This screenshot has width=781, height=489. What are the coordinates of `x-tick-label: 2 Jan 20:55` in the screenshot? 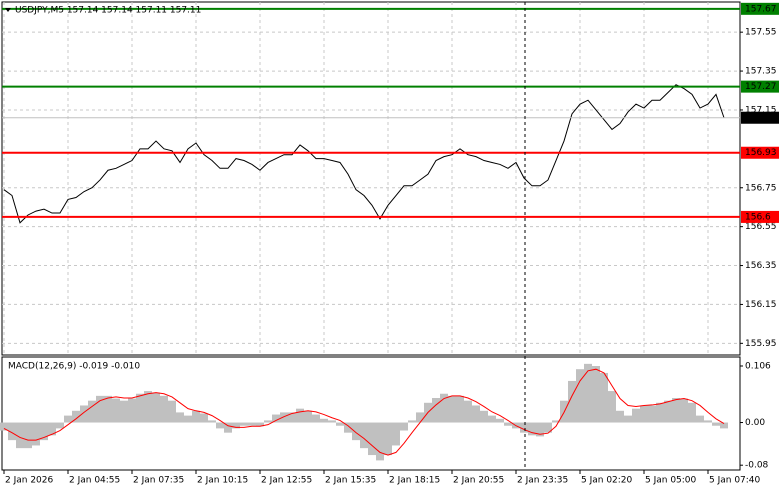 It's located at (478, 481).